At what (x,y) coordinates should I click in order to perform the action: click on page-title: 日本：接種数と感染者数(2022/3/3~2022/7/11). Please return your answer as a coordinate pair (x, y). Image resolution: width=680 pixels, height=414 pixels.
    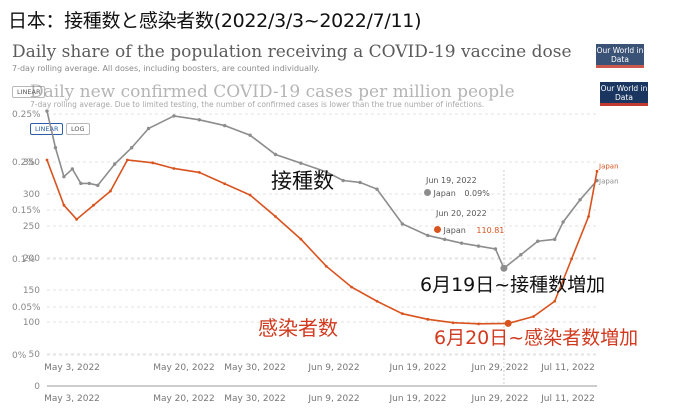
    Looking at the image, I should click on (215, 21).